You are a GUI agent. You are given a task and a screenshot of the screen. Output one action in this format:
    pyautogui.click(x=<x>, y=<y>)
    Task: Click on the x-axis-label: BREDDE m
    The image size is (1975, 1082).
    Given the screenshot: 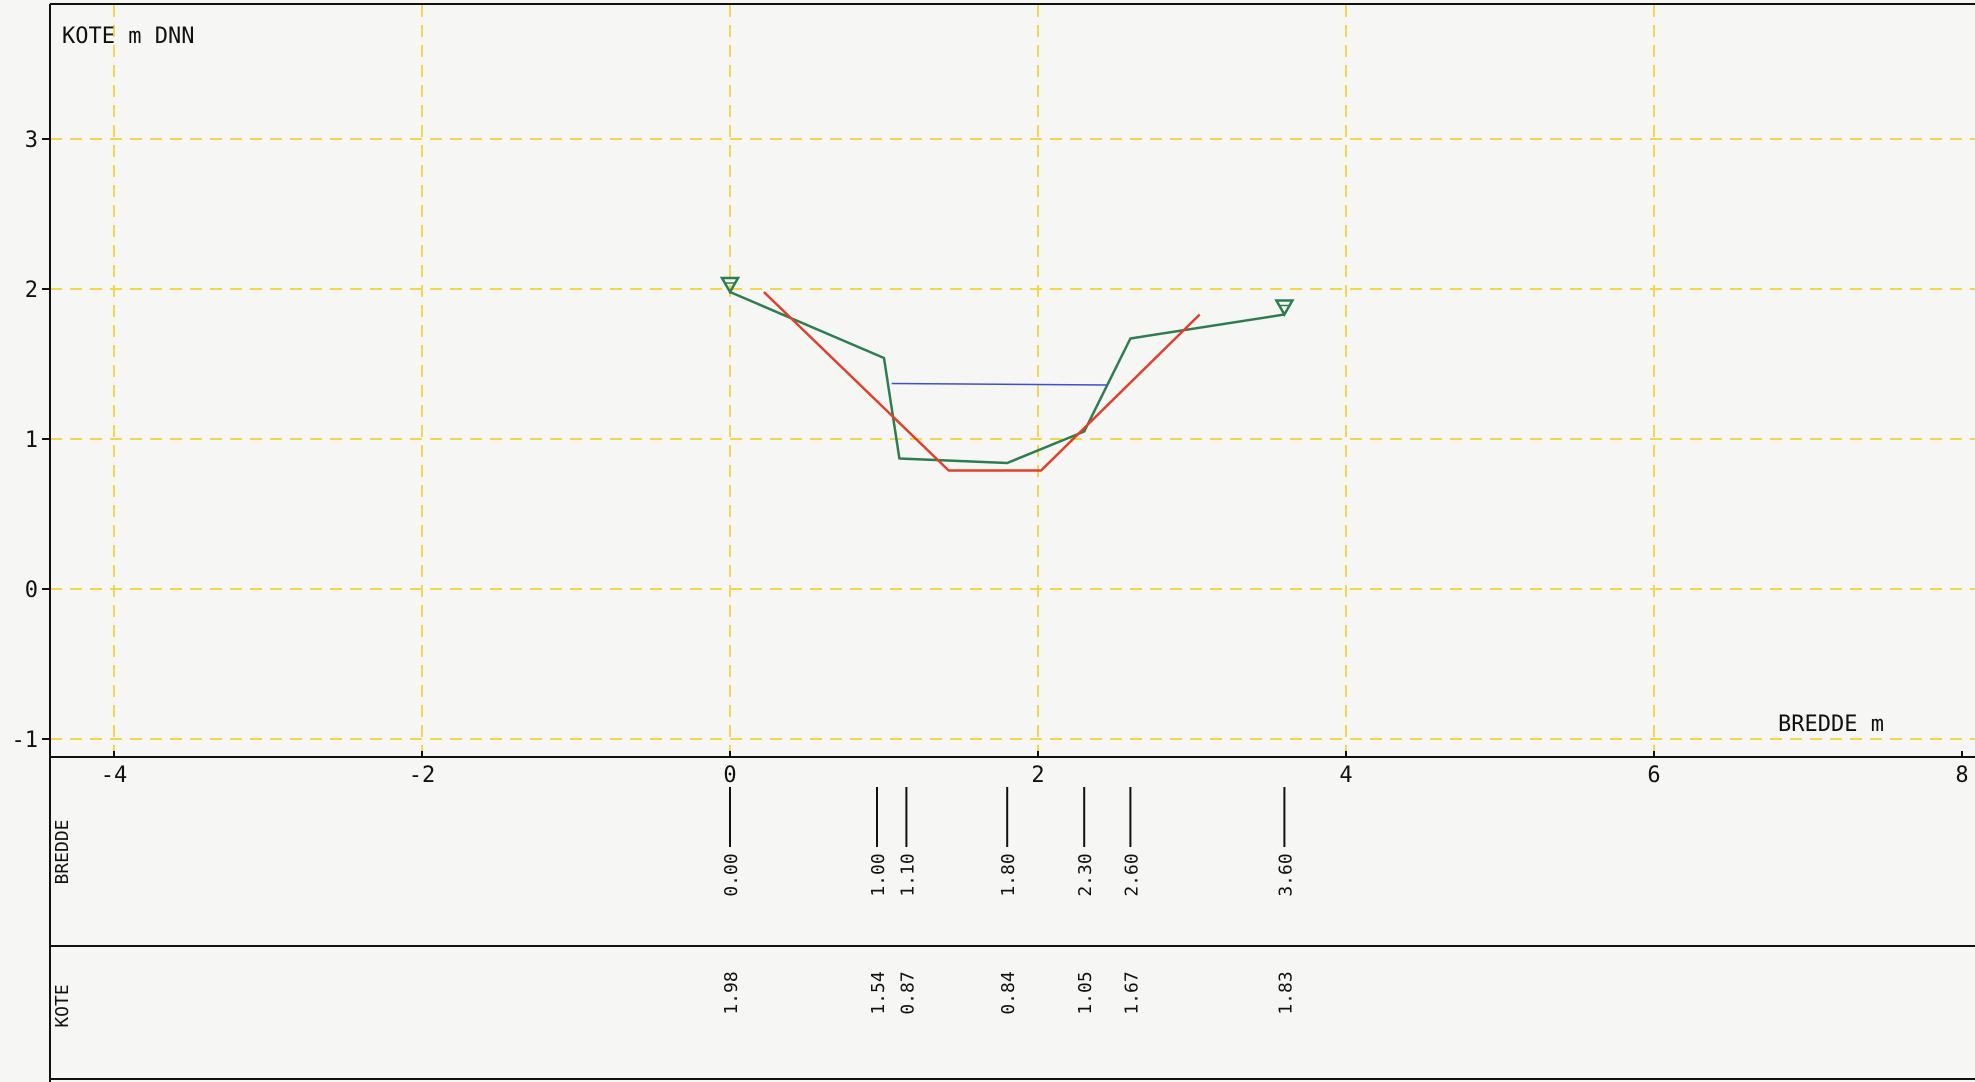 What is the action you would take?
    pyautogui.click(x=1831, y=724)
    